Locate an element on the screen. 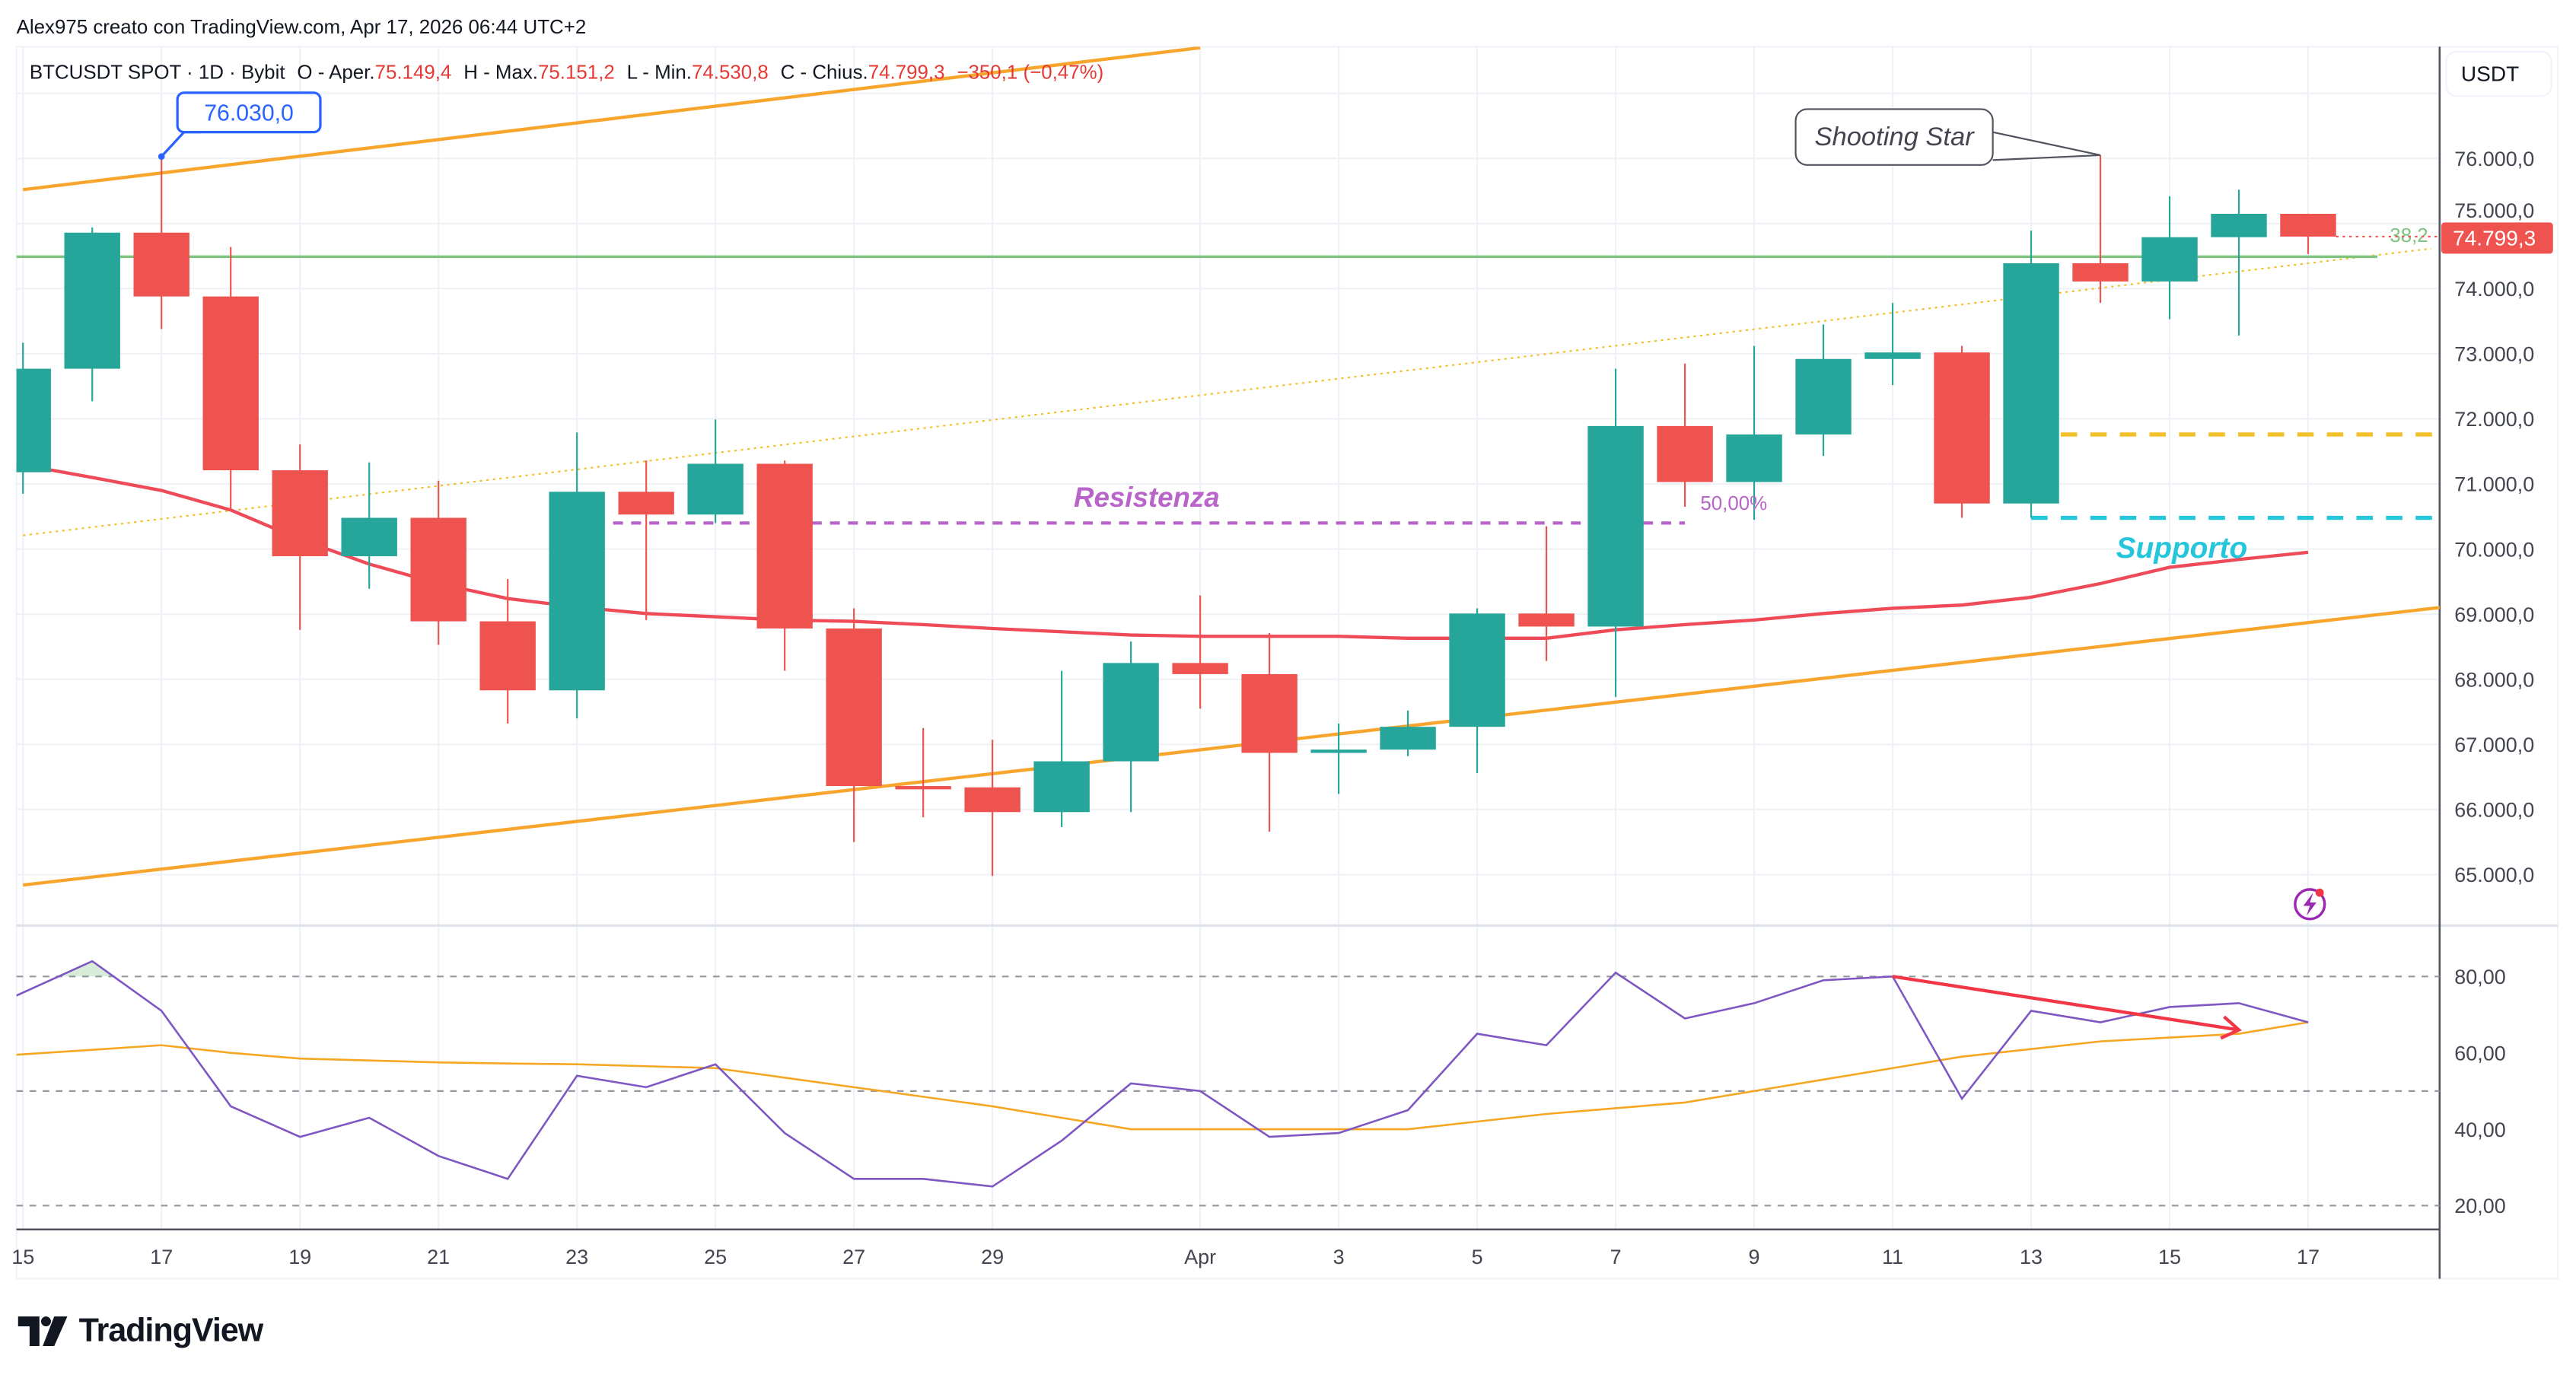 The height and width of the screenshot is (1378, 2576). resistance-label: Resistenza is located at coordinates (1147, 498).